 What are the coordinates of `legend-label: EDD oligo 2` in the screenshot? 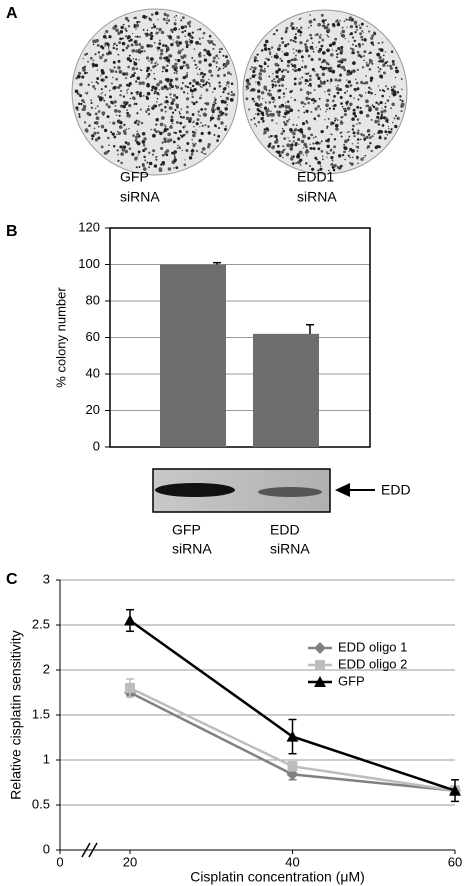 It's located at (372, 663).